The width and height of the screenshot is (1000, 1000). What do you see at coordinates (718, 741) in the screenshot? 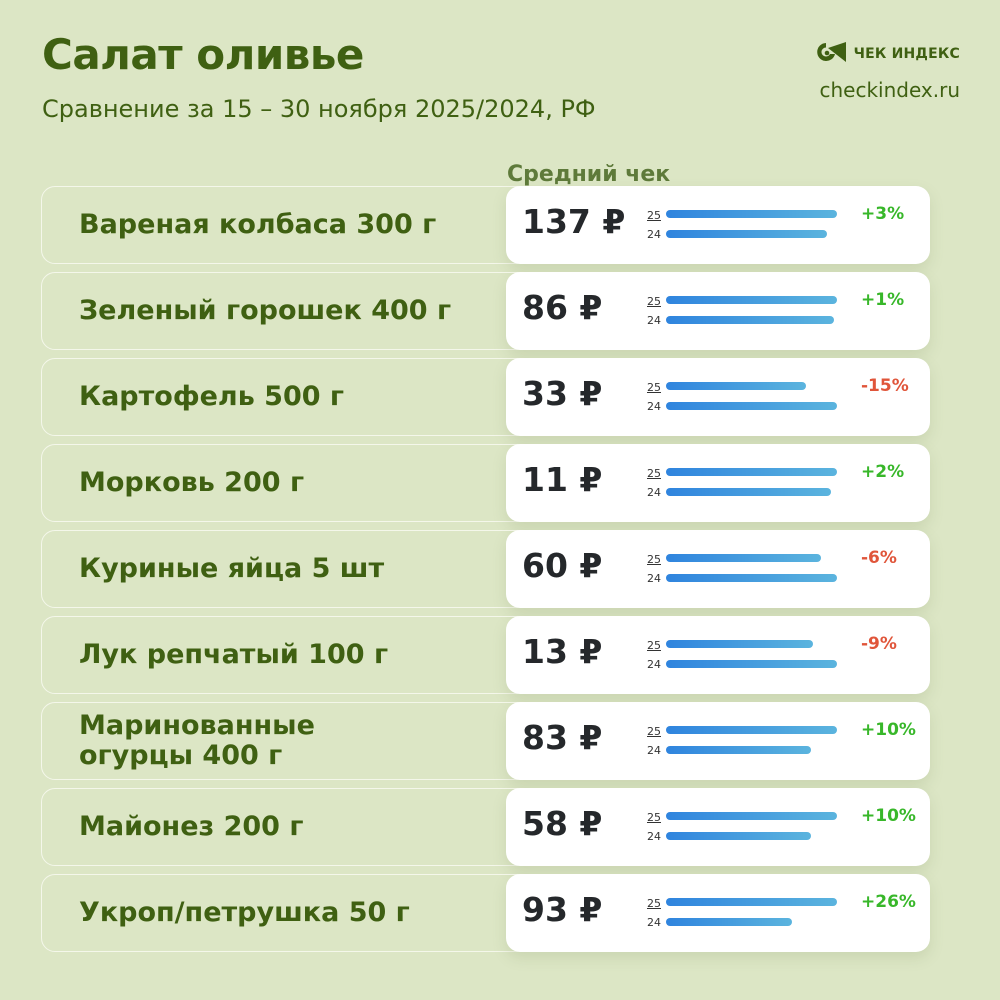
I see `price-card: 83 ₽ 25 24 +10%` at bounding box center [718, 741].